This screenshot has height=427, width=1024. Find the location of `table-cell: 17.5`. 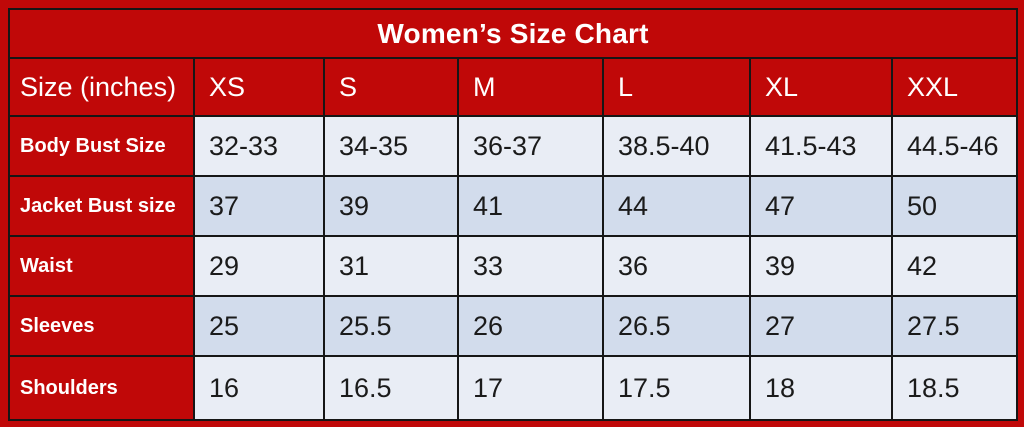

table-cell: 17.5 is located at coordinates (676, 388).